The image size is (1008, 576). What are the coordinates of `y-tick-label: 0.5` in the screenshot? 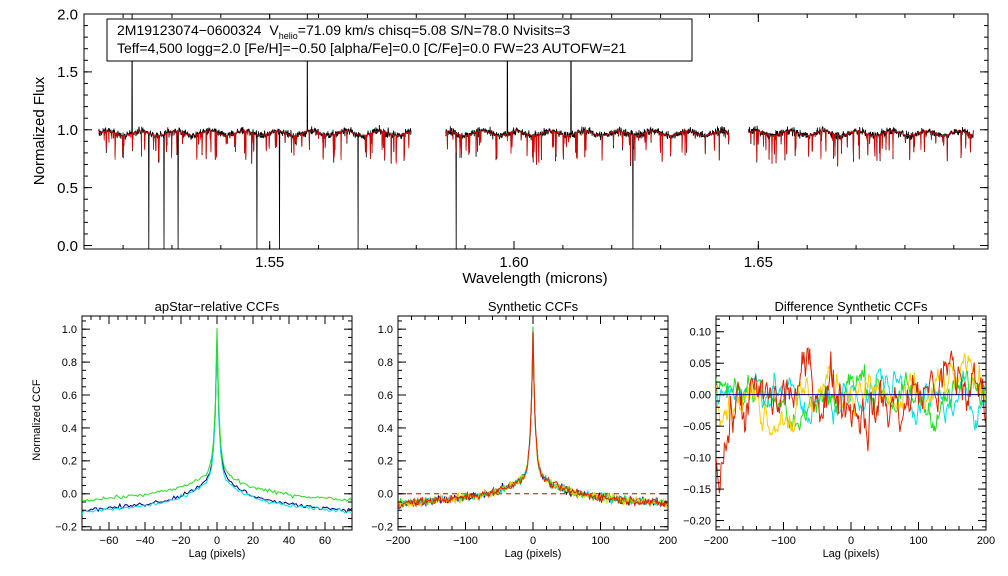 It's located at (67, 188).